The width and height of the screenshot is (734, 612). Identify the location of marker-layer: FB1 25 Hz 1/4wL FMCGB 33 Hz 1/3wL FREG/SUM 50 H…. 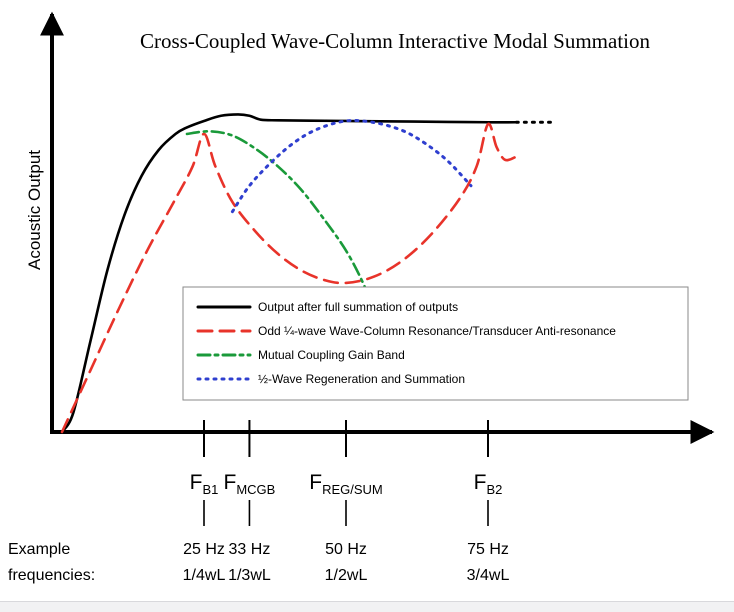
(346, 502).